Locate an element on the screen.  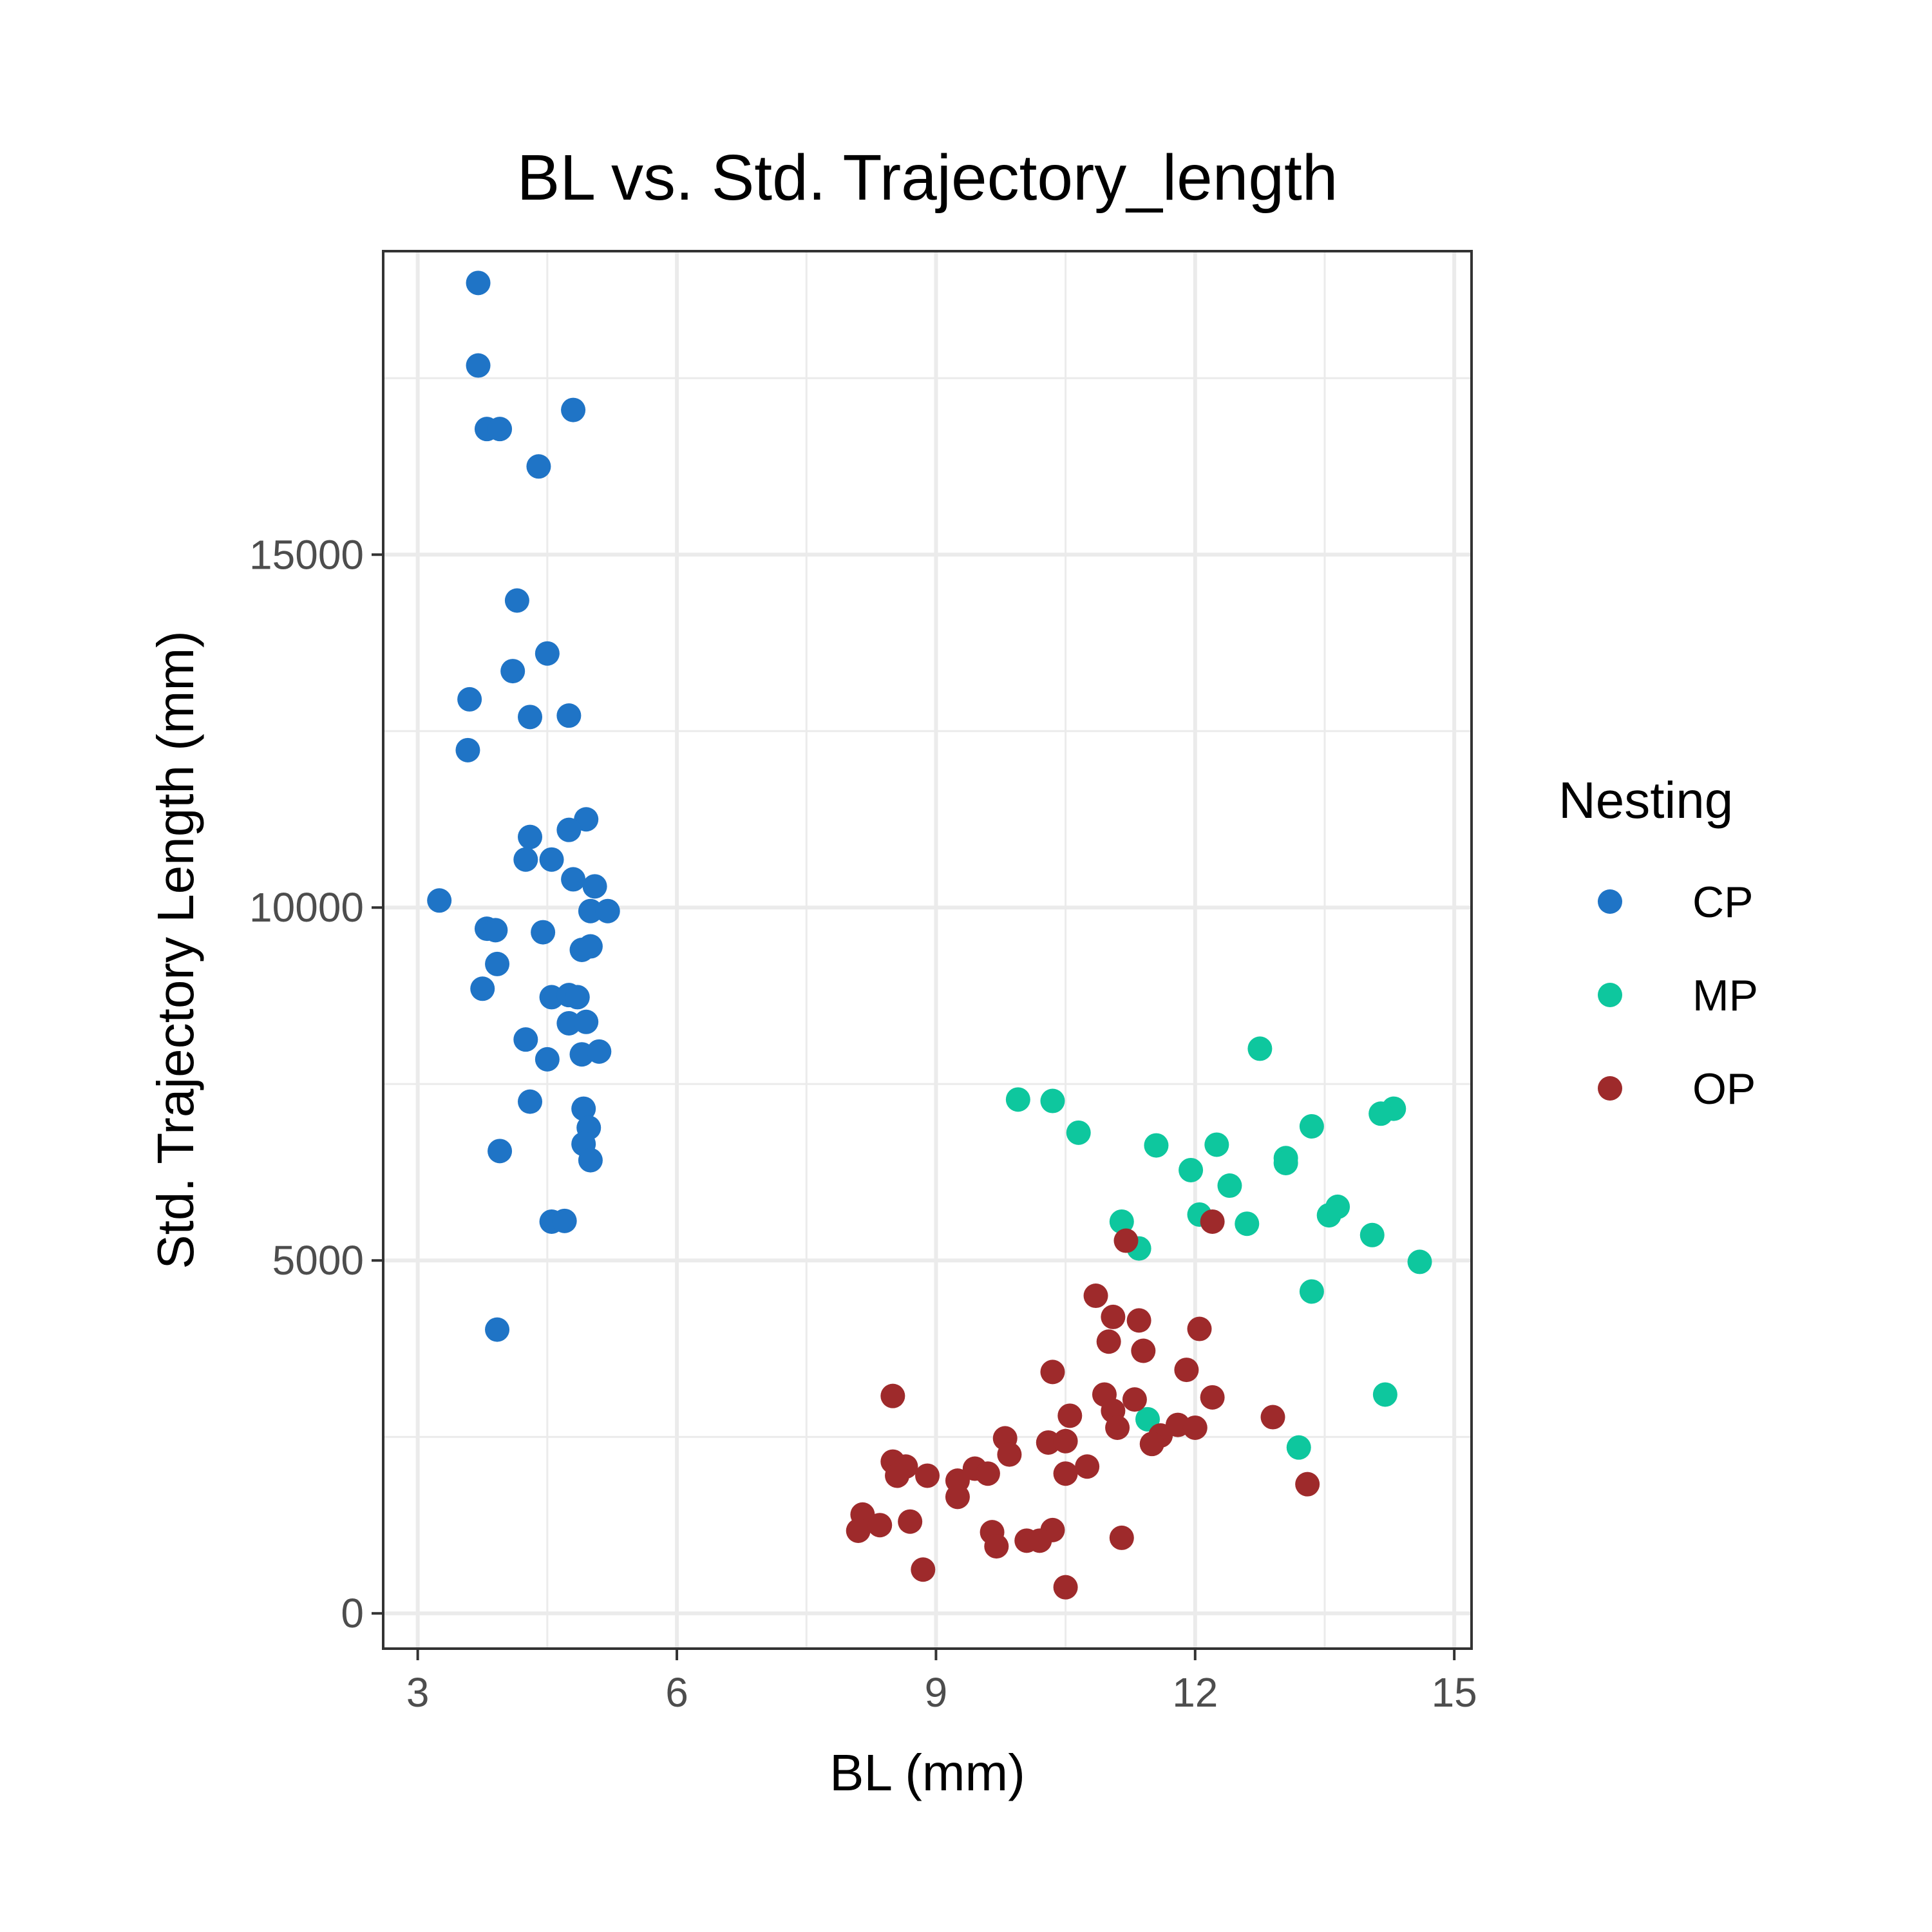
x-axis-title: BL (mm) is located at coordinates (927, 1772).